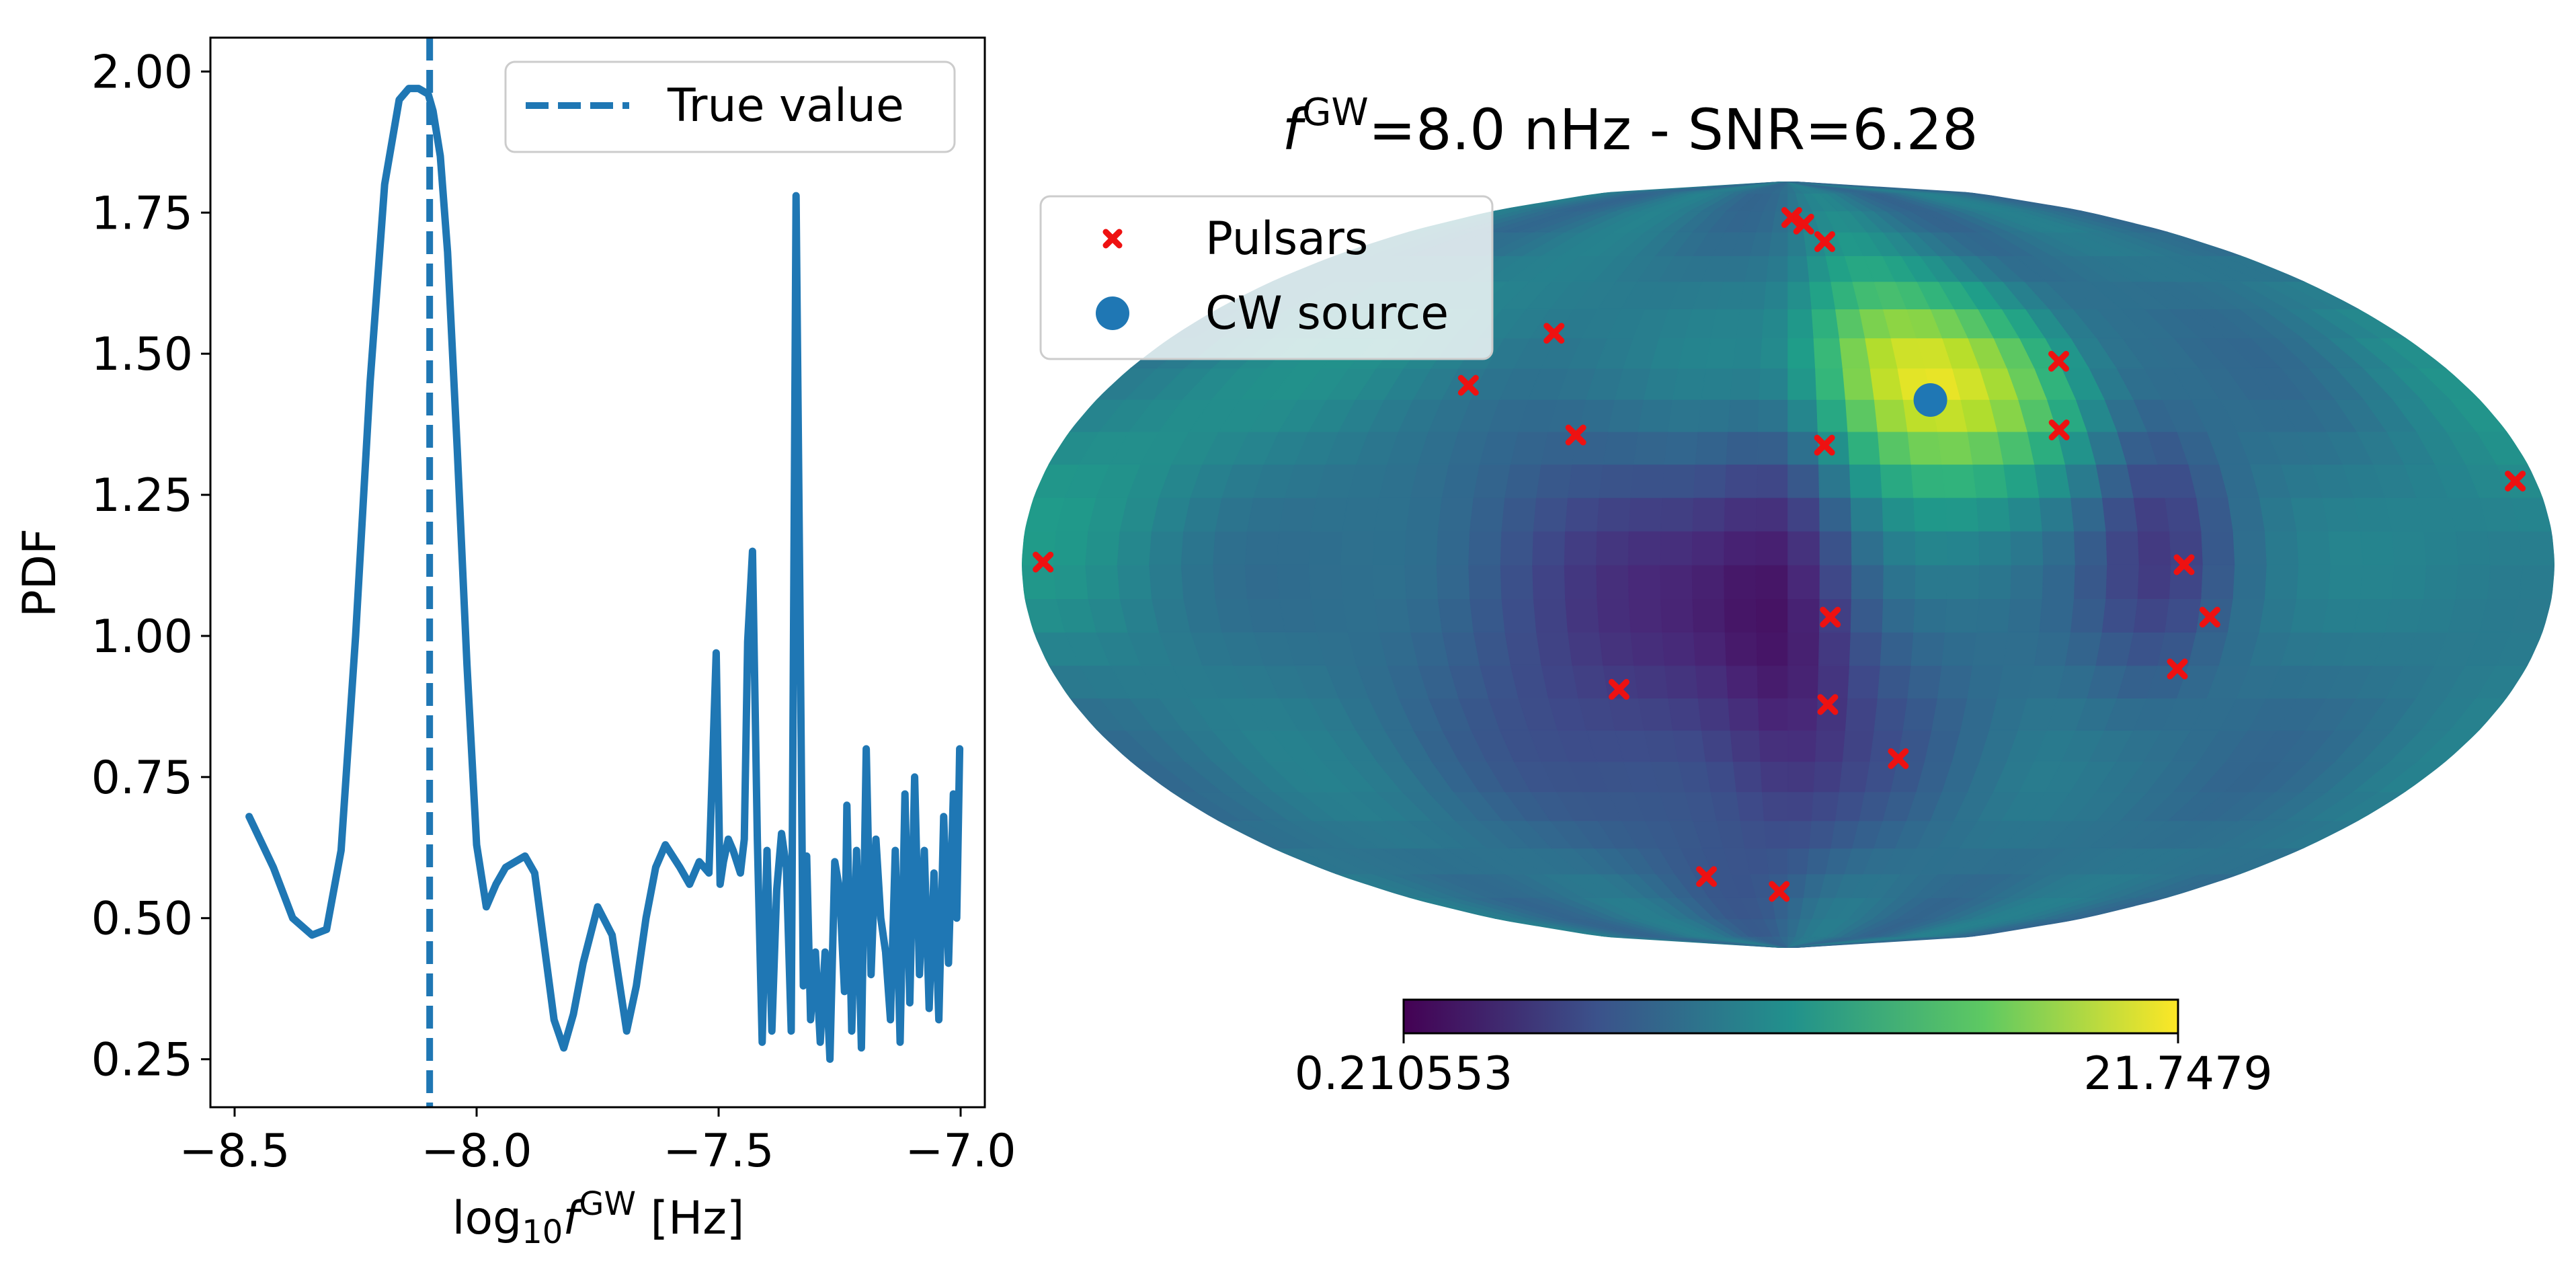 This screenshot has height=1280, width=2576. What do you see at coordinates (1790, 1017) in the screenshot?
I see `colorbar-gradient` at bounding box center [1790, 1017].